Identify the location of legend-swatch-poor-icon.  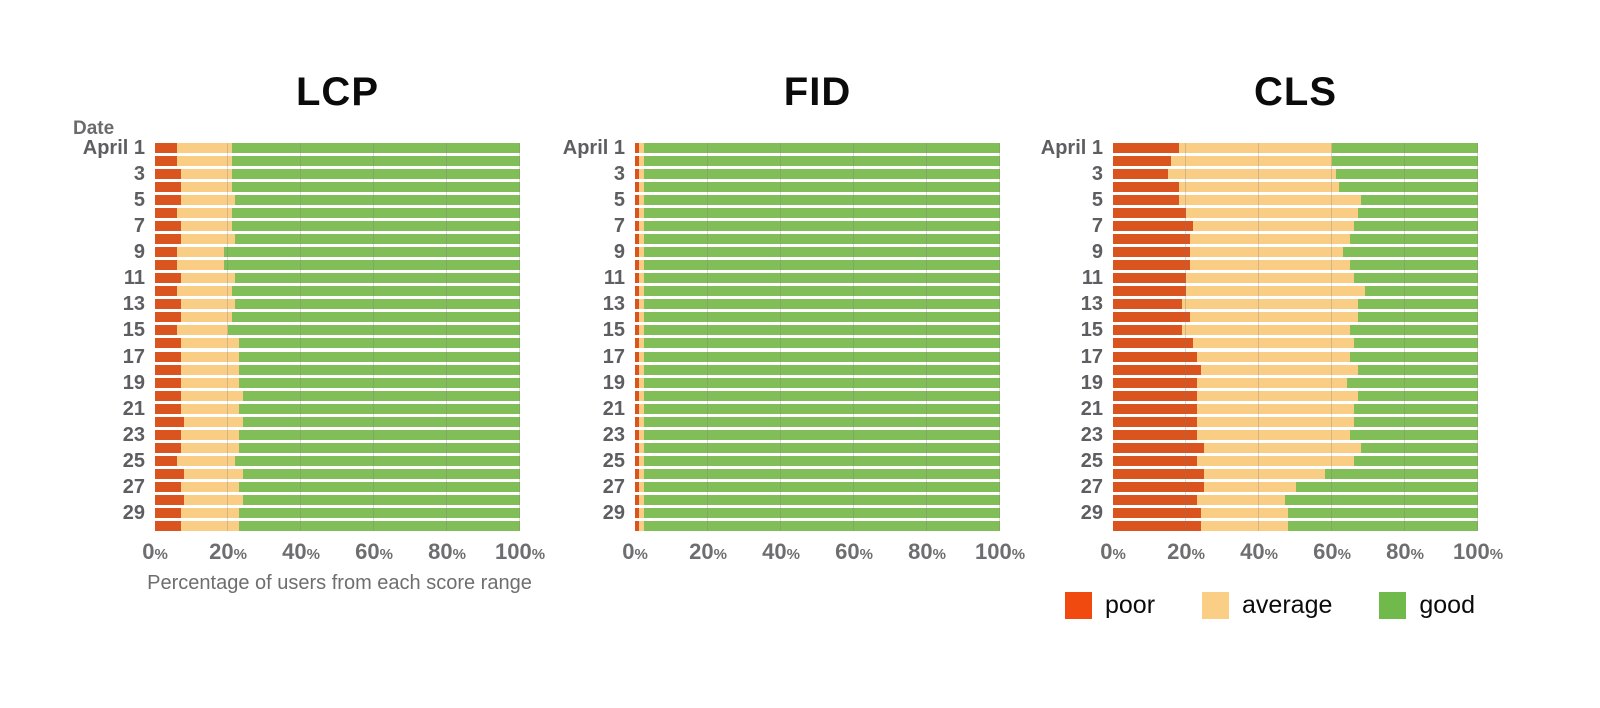
(1078, 605).